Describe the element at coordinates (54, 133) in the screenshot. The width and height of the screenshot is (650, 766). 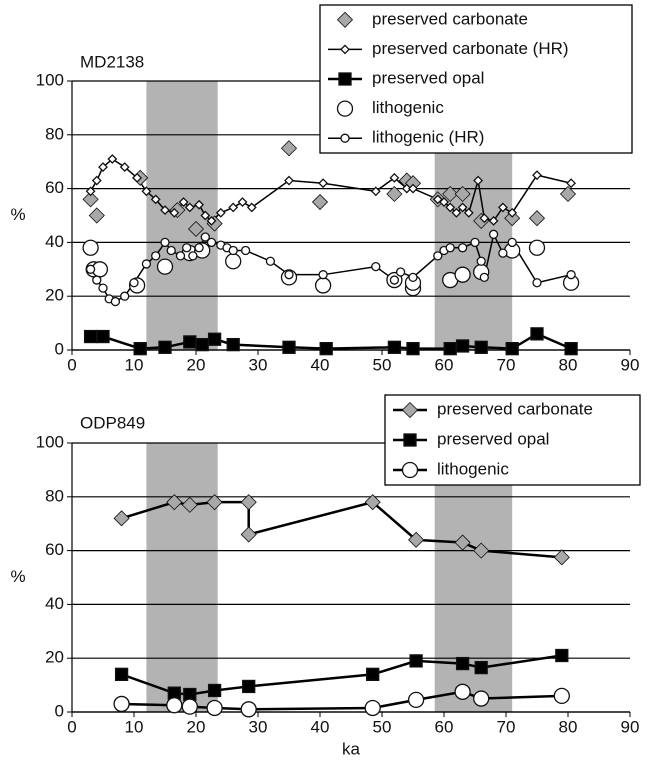
I see `y-tick-label: 80` at that location.